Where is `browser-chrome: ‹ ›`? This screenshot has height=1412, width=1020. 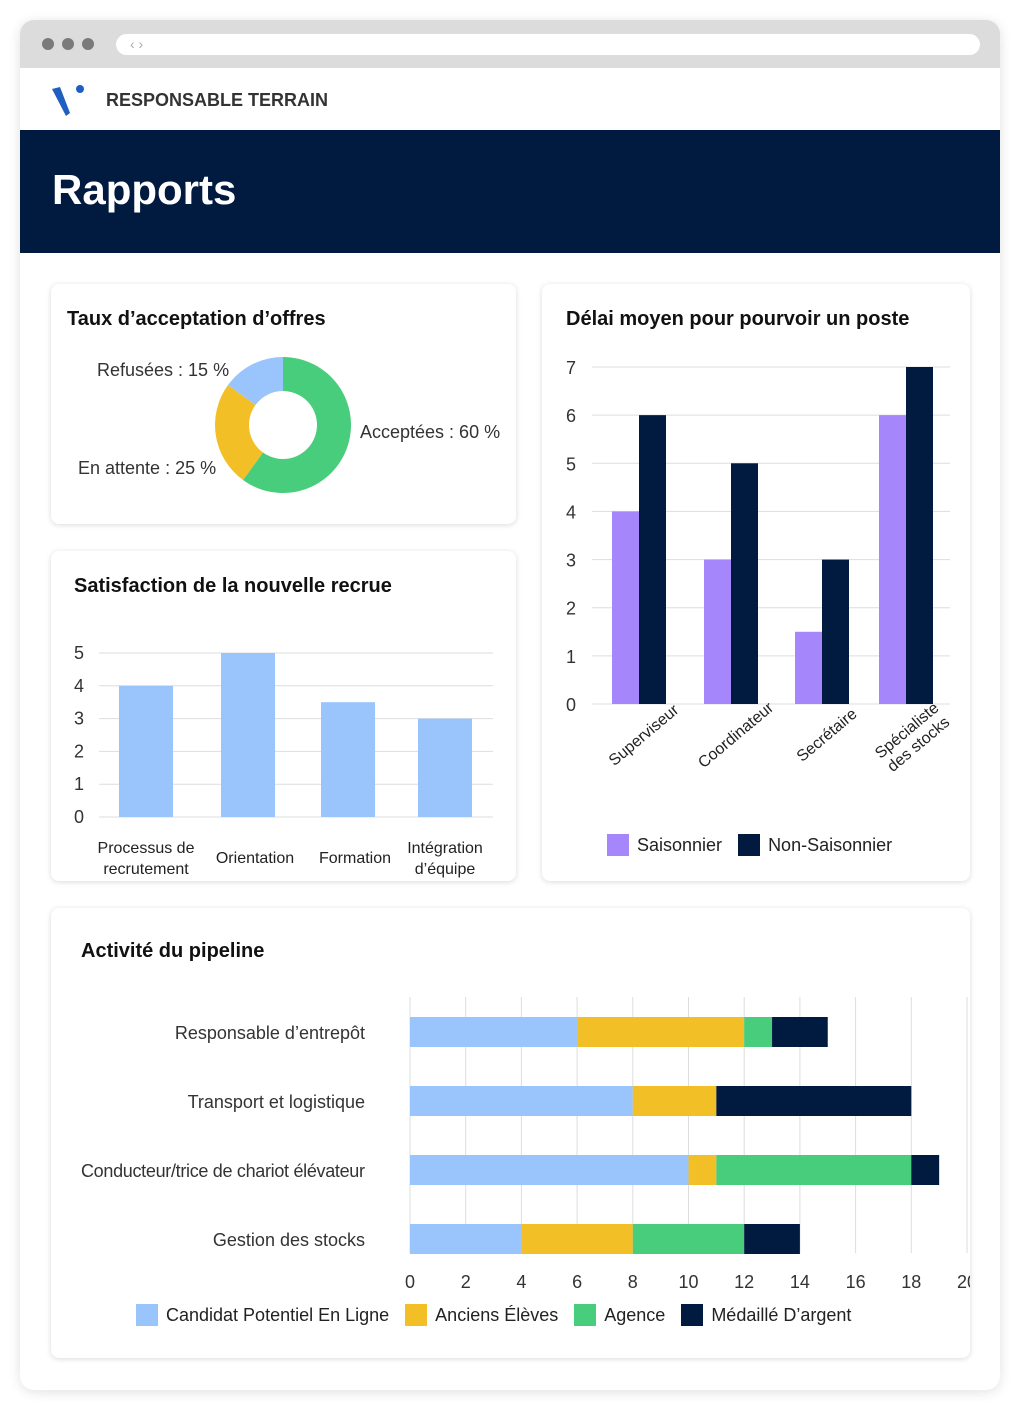
browser-chrome: ‹ › is located at coordinates (510, 44).